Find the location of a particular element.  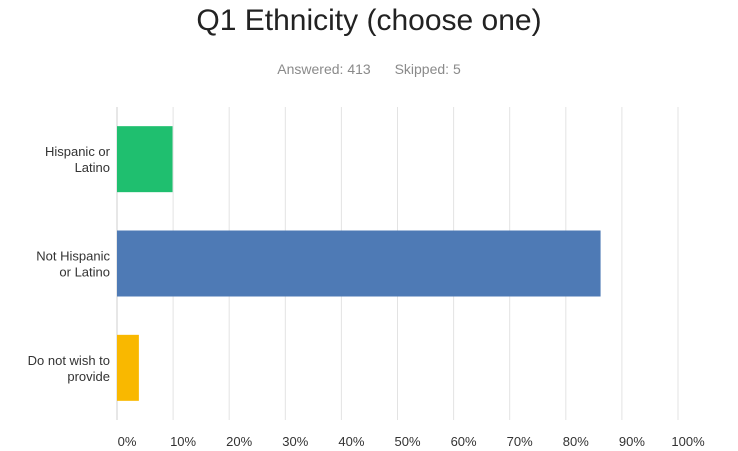

x-tick-label: 40% is located at coordinates (351, 441).